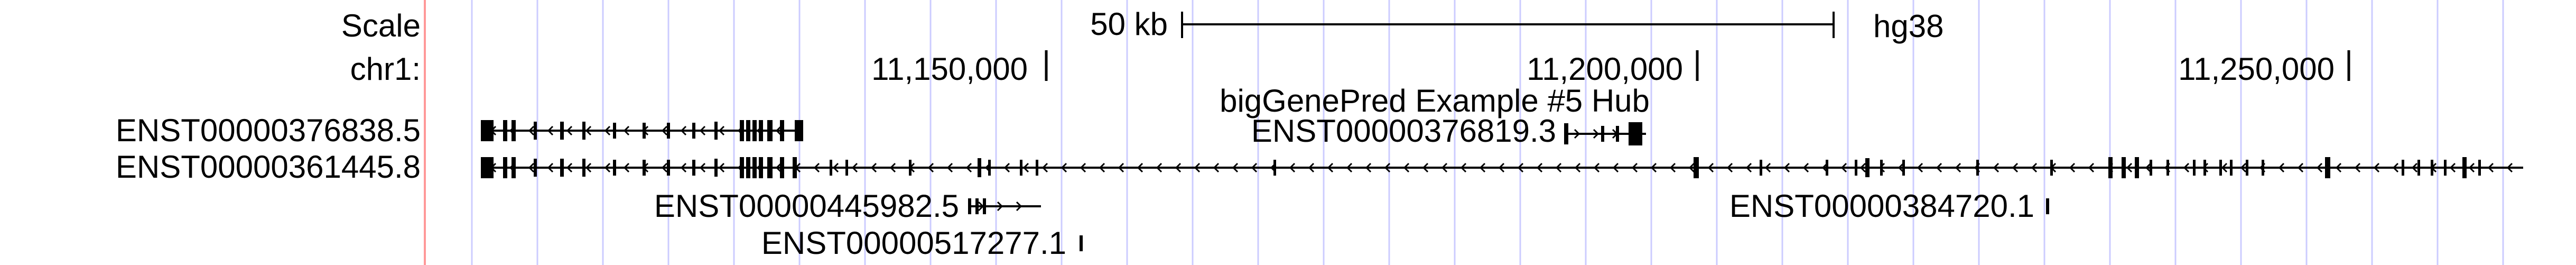  Describe the element at coordinates (1908, 26) in the screenshot. I see `genome-assembly-label: hg38` at that location.